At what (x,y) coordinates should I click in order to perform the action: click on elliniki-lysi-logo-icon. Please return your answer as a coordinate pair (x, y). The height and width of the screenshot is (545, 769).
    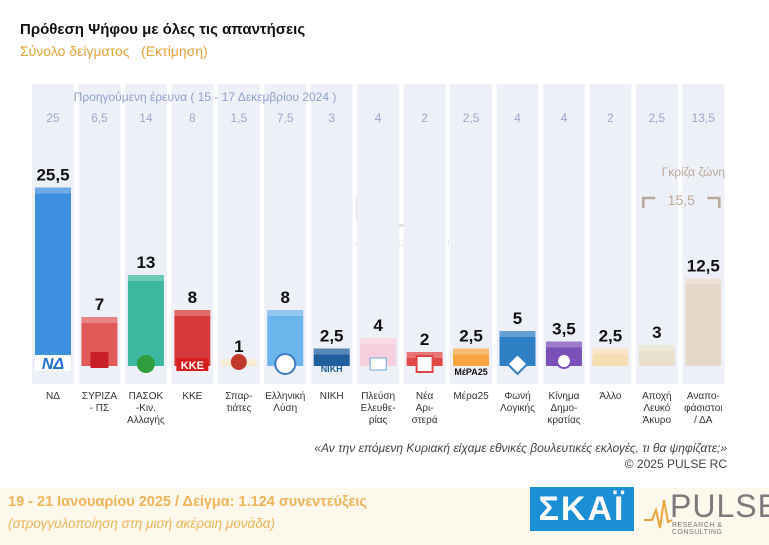
    Looking at the image, I should click on (285, 364).